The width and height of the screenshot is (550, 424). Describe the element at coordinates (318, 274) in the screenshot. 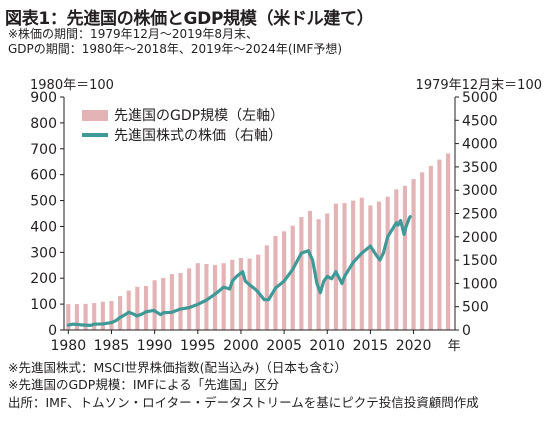

I see `gdp-bar-2009` at that location.